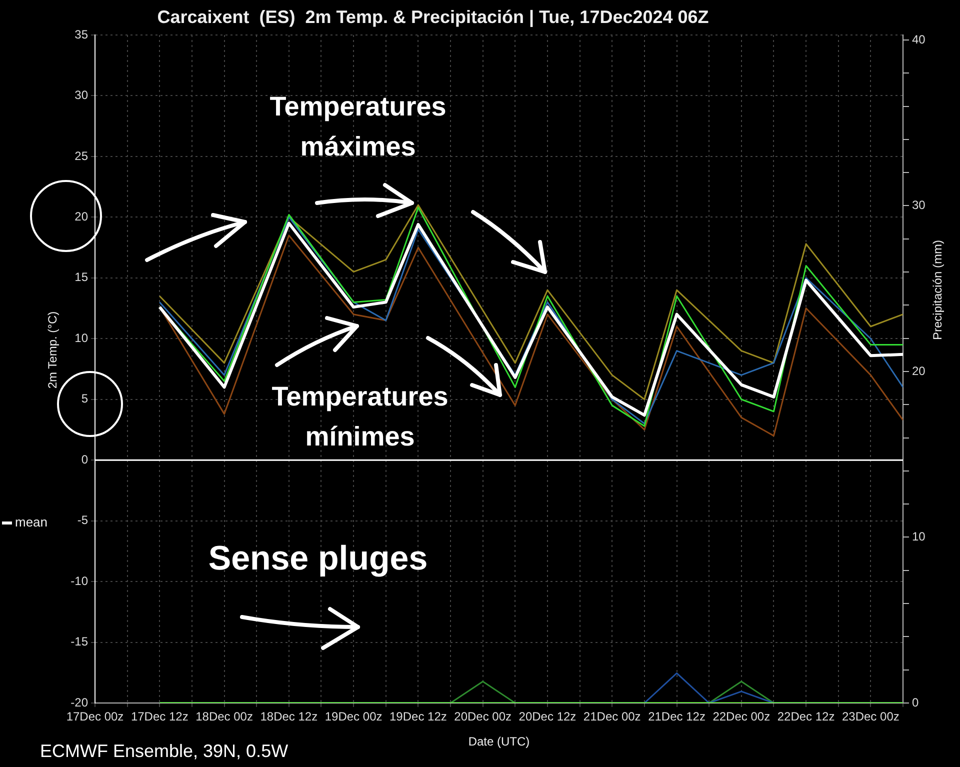  Describe the element at coordinates (871, 717) in the screenshot. I see `x-tick-label: 23Dec 00z` at that location.